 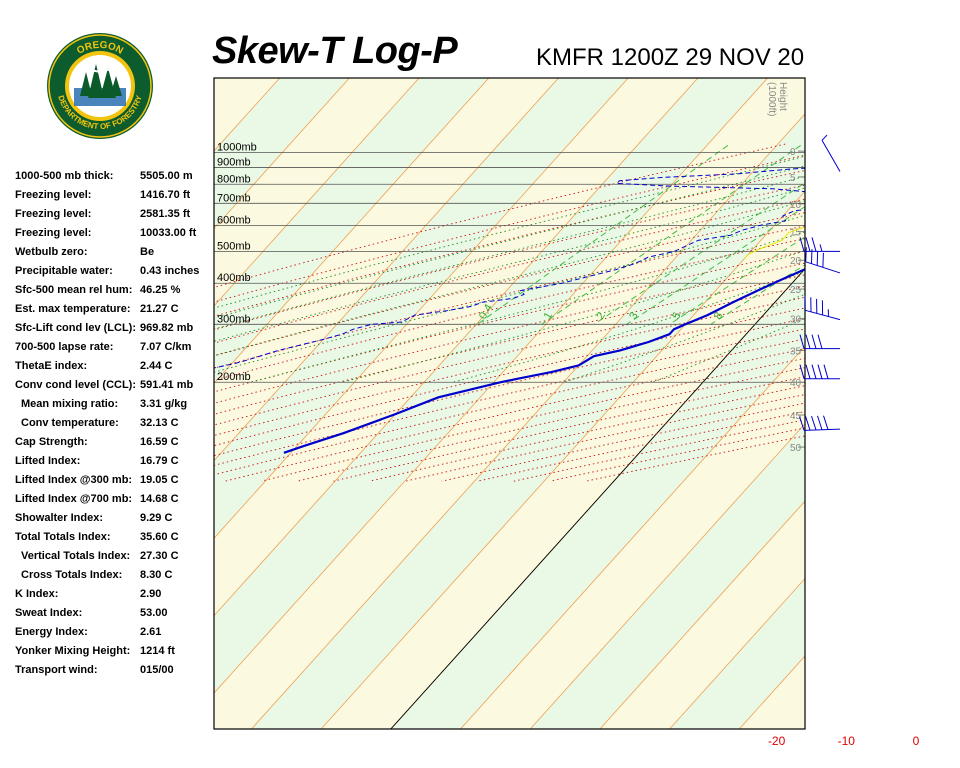 What do you see at coordinates (51, 632) in the screenshot?
I see `stat-label: Energy Index:` at bounding box center [51, 632].